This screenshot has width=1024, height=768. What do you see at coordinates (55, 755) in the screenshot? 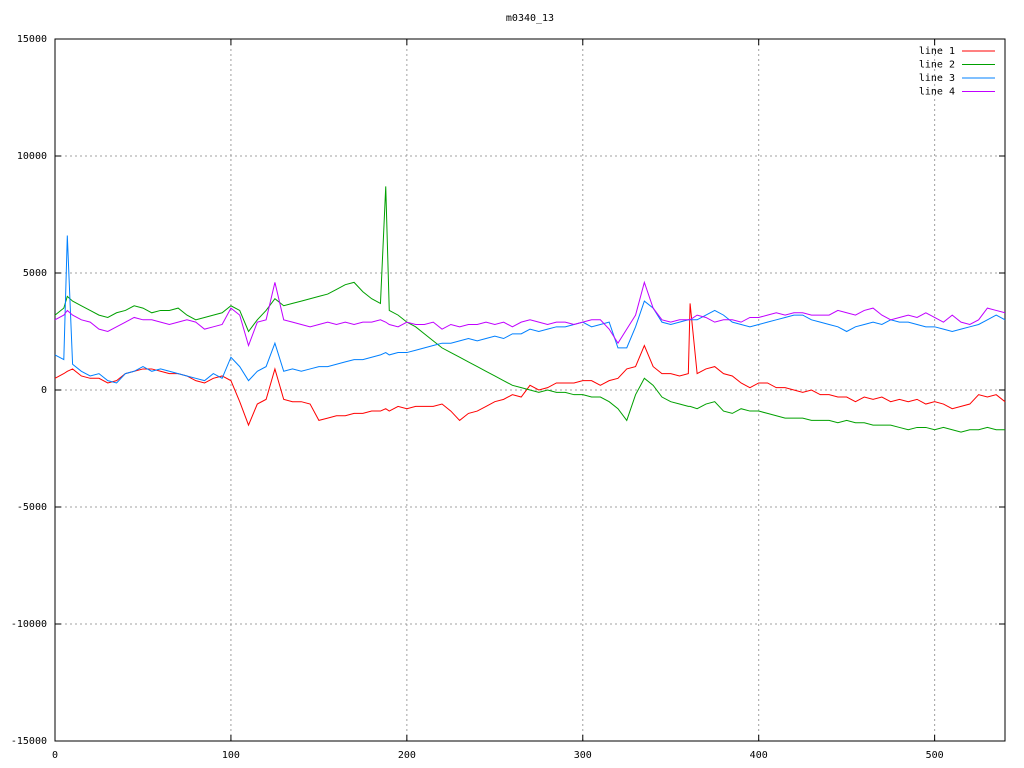
I see `x-tick-label: 0` at bounding box center [55, 755].